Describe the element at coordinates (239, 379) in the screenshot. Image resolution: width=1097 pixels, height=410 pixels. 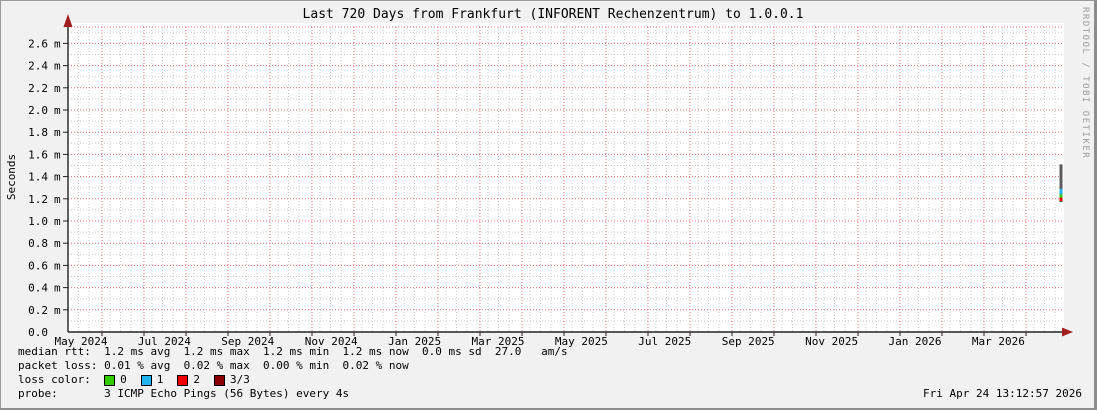
I see `loss-level-label: 3/3` at that location.